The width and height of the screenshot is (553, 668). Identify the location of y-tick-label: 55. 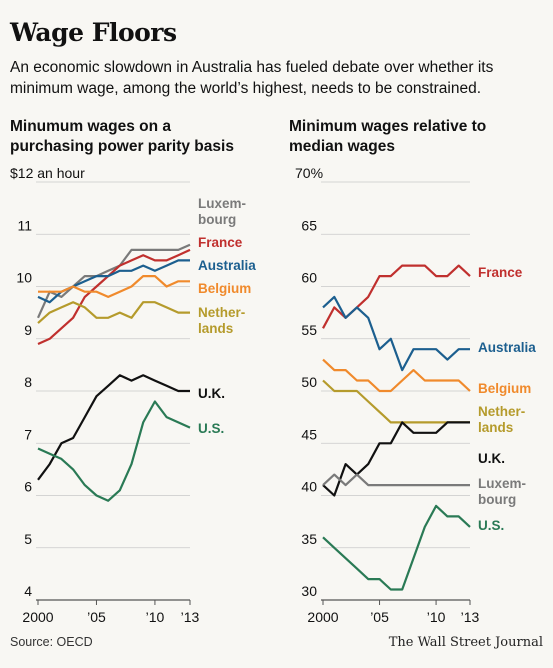
(309, 330).